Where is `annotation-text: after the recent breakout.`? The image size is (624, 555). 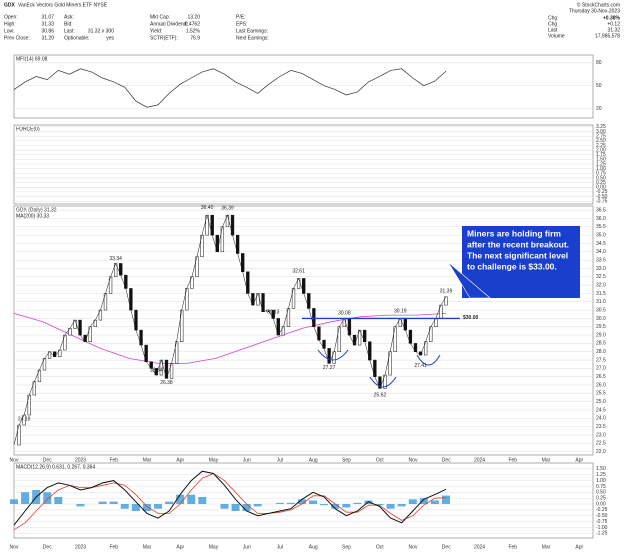 annotation-text: after the recent breakout. is located at coordinates (518, 244).